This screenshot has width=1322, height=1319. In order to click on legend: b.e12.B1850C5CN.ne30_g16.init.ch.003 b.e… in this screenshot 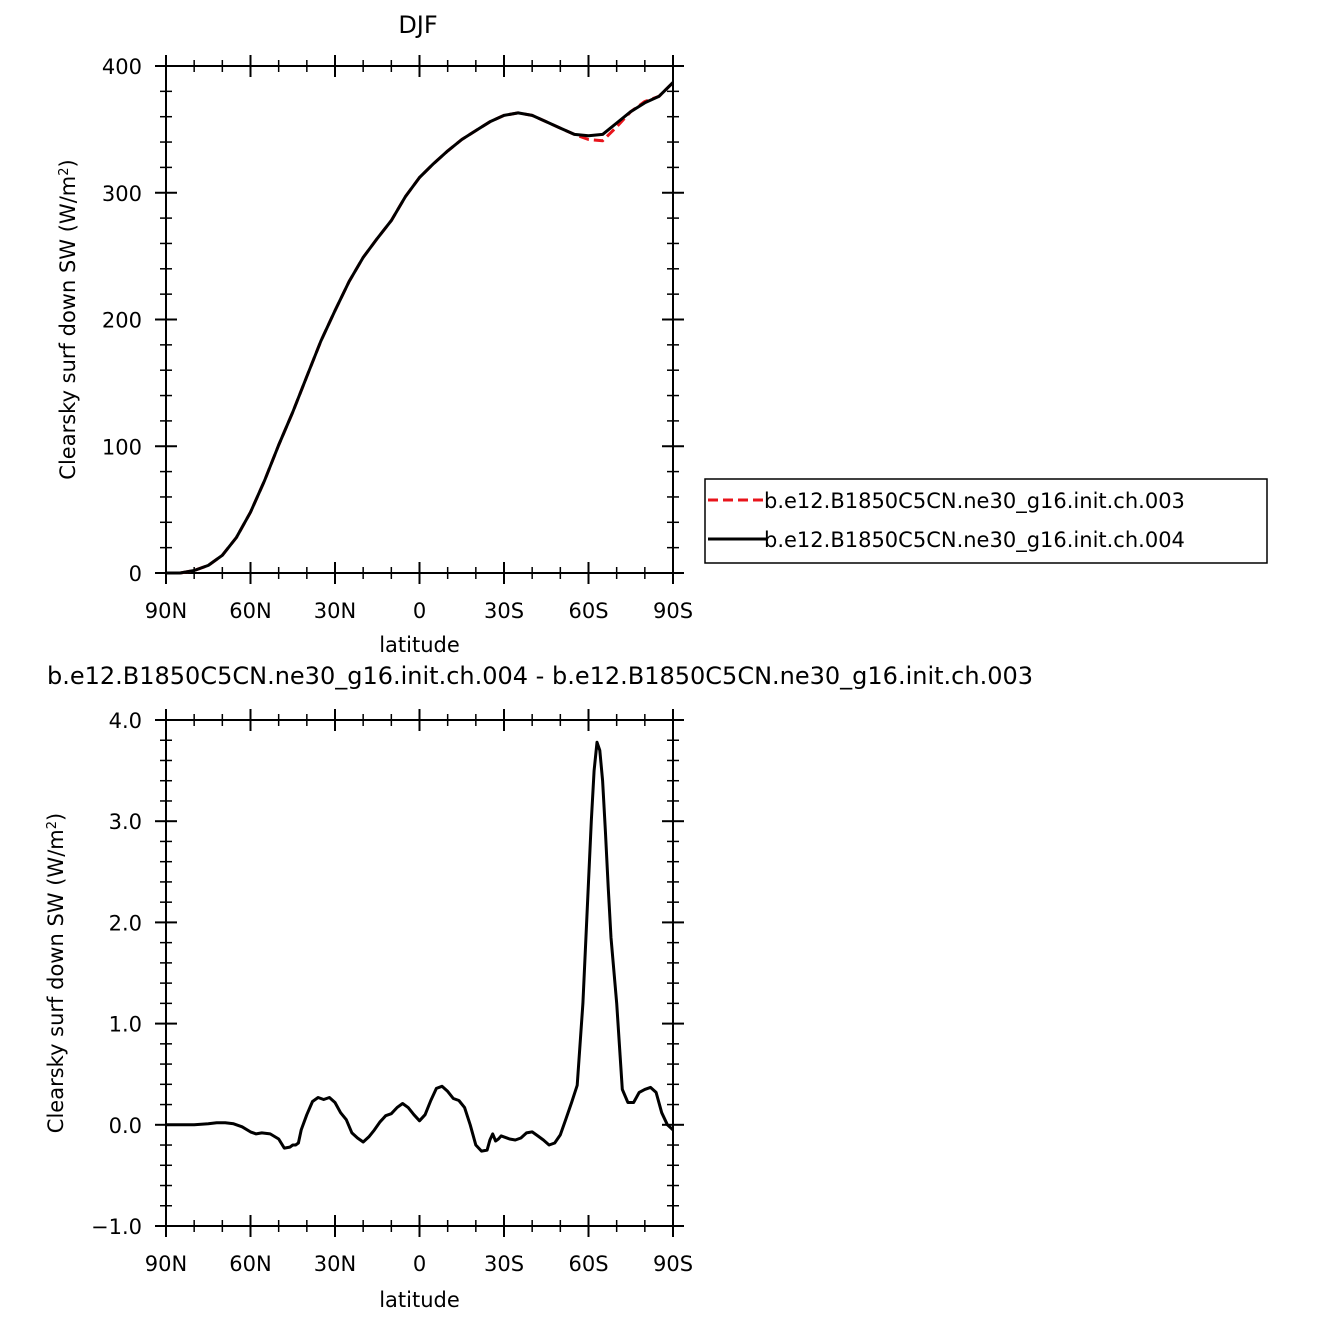, I will do `click(986, 521)`.